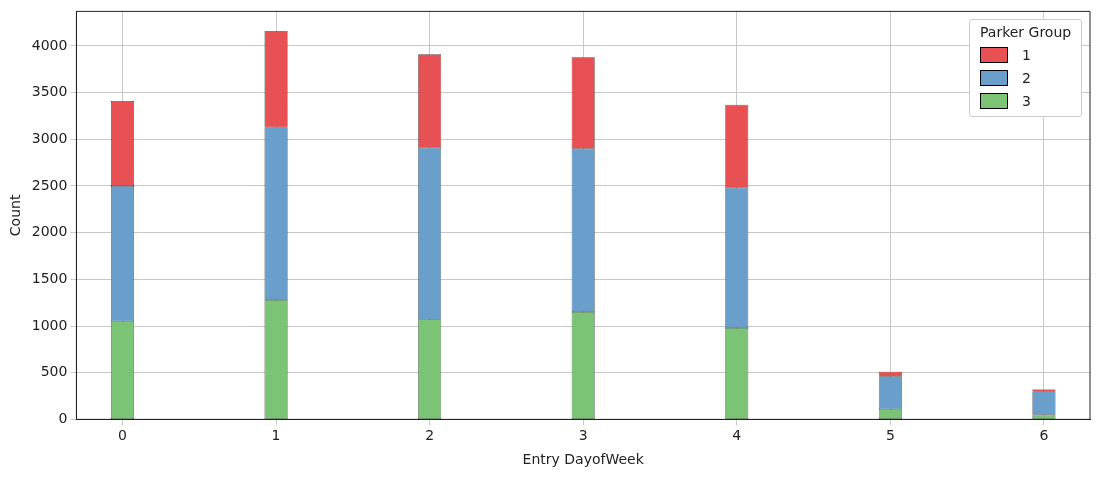 This screenshot has height=477, width=1096. I want to click on x-axis-title: Entry DayofWeek, so click(583, 459).